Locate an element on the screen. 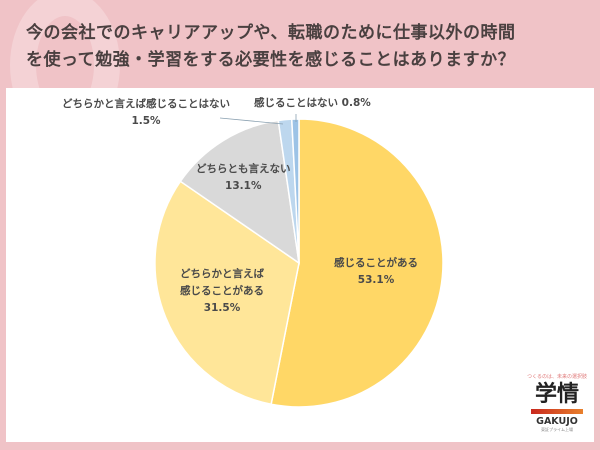  leader-line-s3 is located at coordinates (251, 121).